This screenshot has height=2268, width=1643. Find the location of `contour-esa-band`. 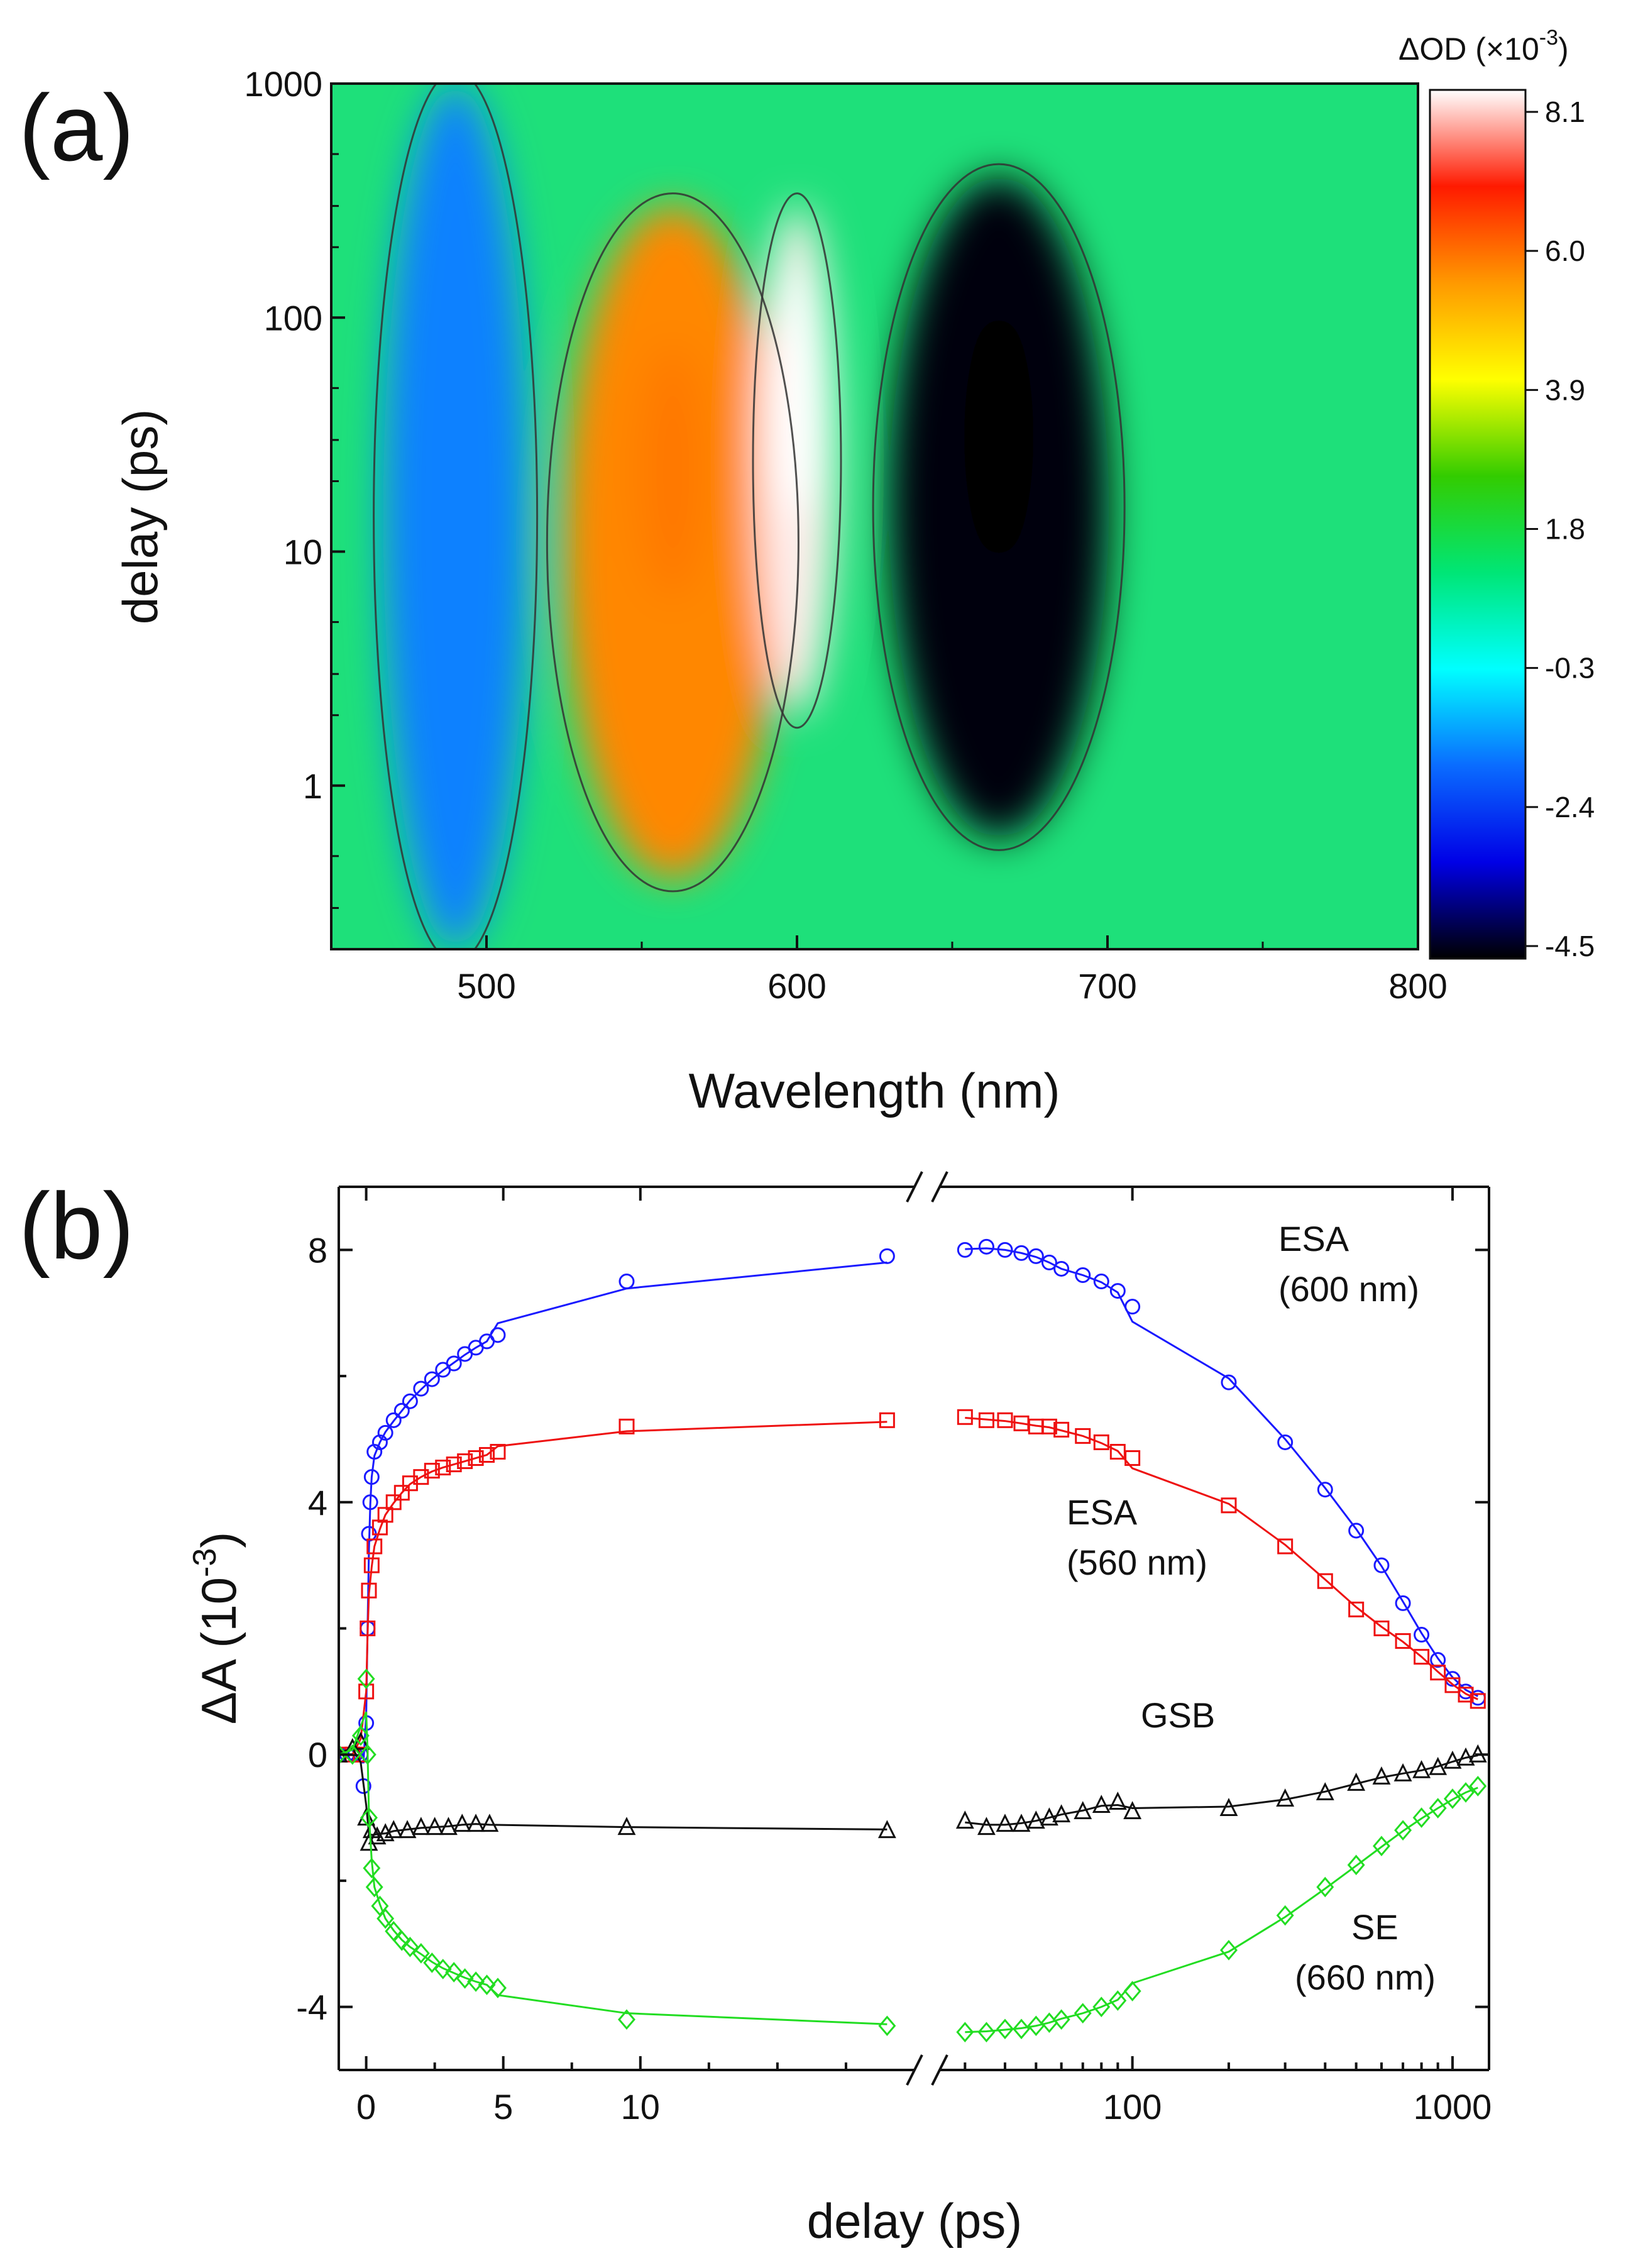

contour-esa-band is located at coordinates (673, 543).